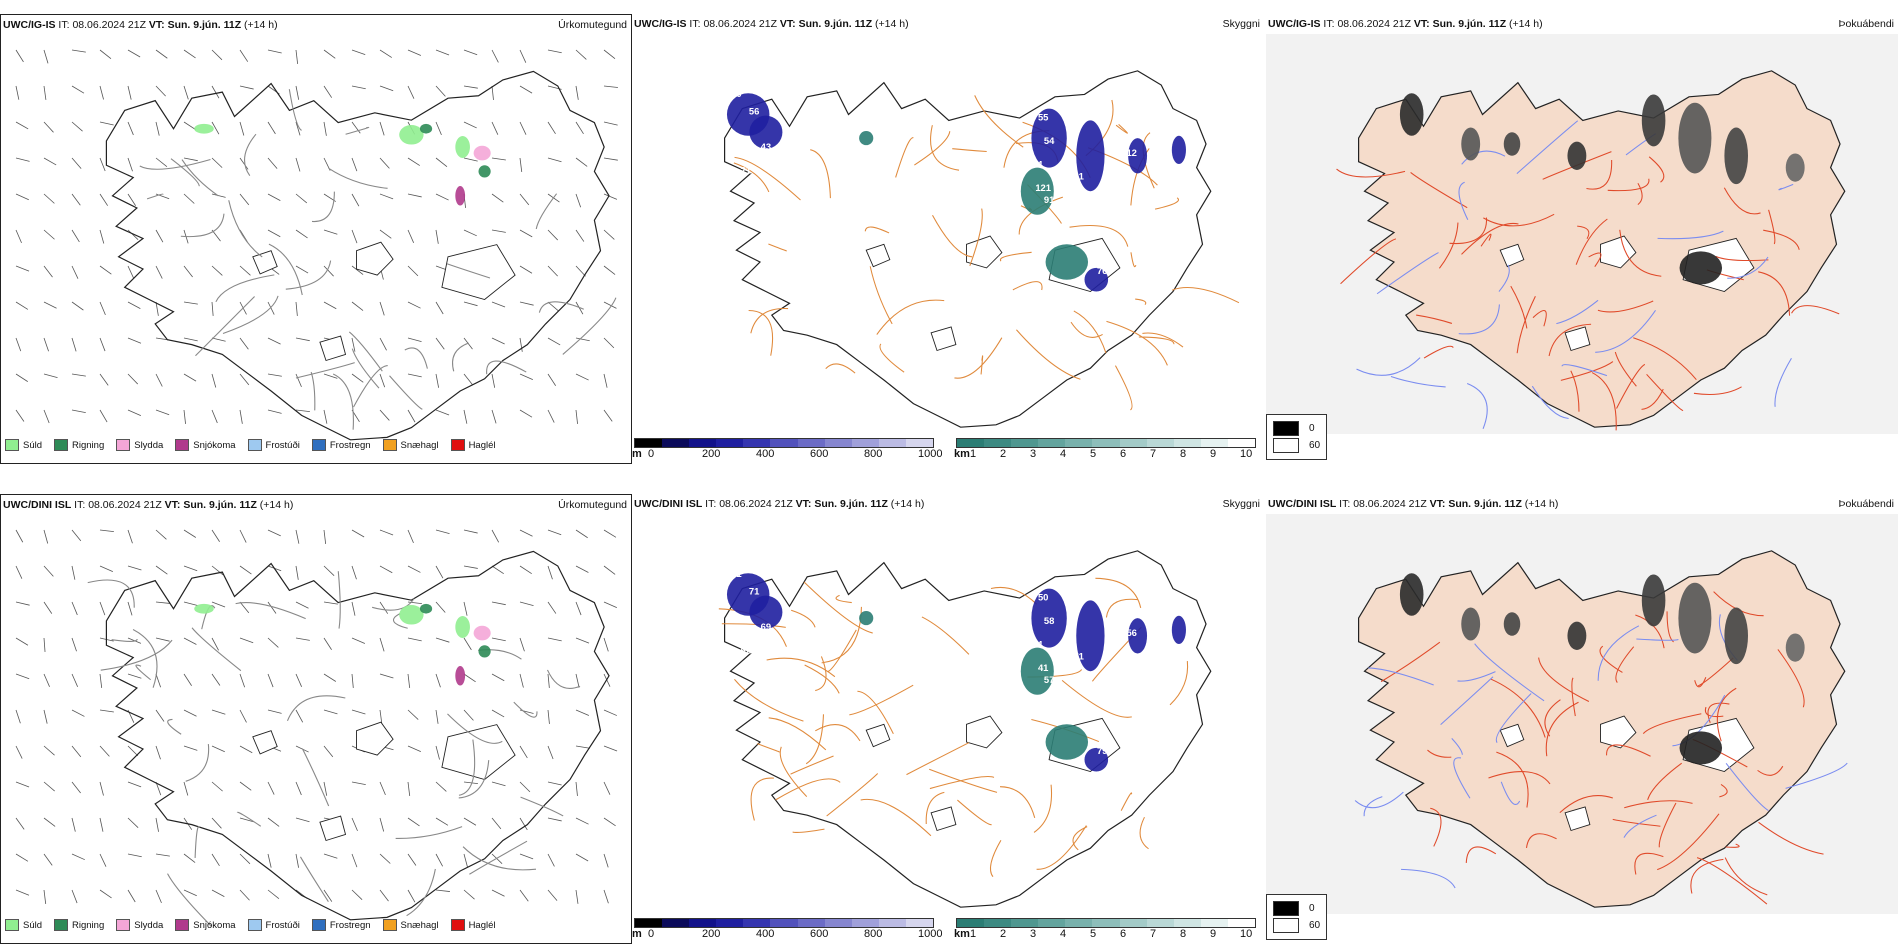 This screenshot has width=1900, height=950. What do you see at coordinates (1286, 908) in the screenshot?
I see `fog-legend-swatch` at bounding box center [1286, 908].